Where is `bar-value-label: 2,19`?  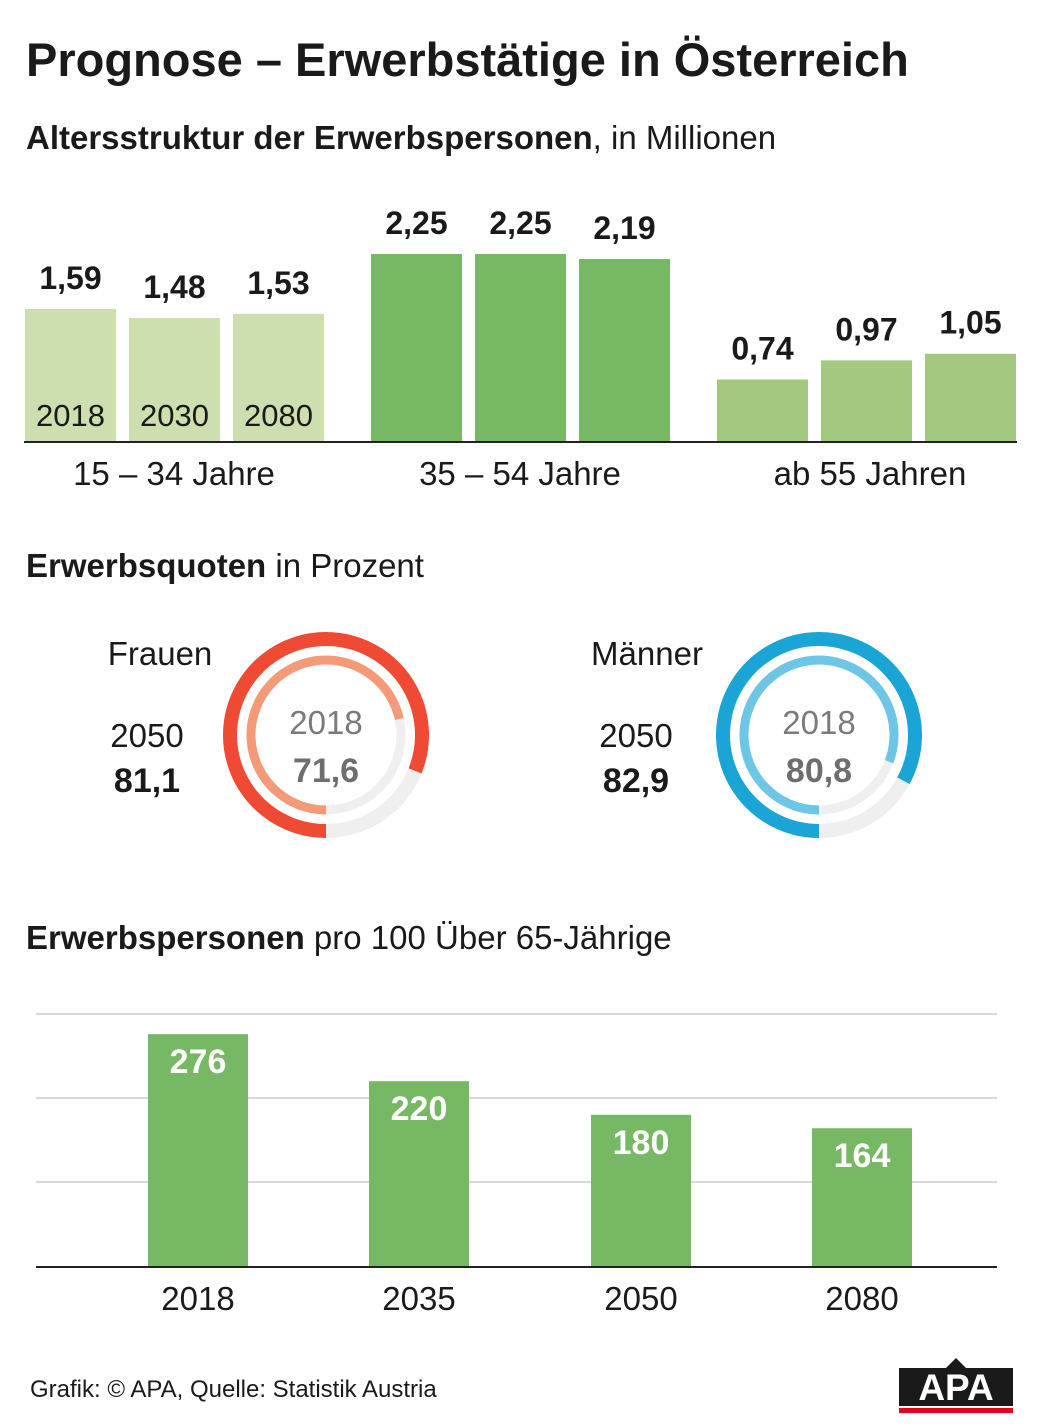
bar-value-label: 2,19 is located at coordinates (624, 228).